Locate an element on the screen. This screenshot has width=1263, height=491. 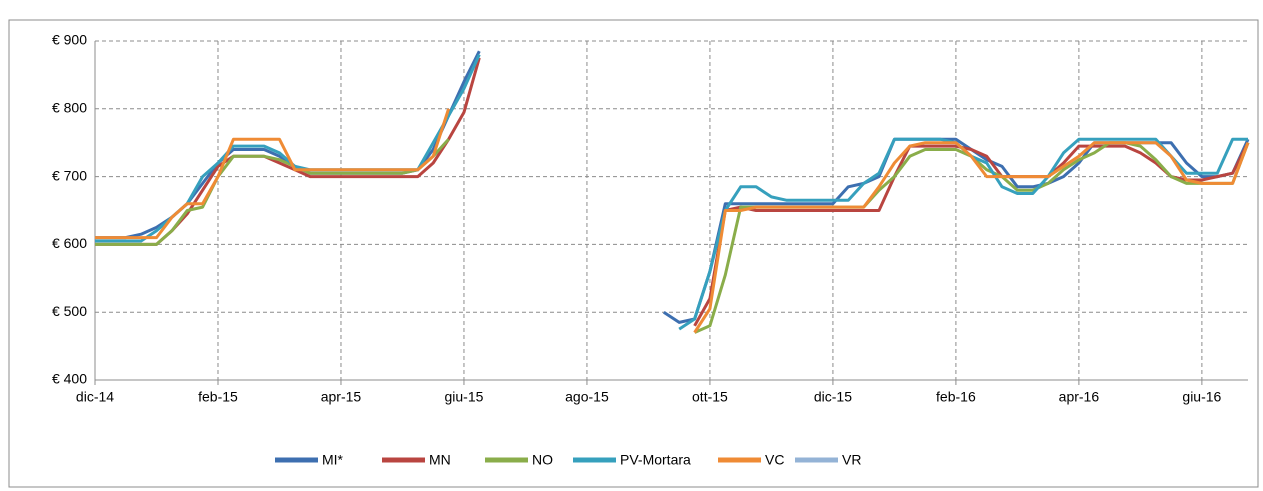
x-tick-label: dic-15 is located at coordinates (833, 397).